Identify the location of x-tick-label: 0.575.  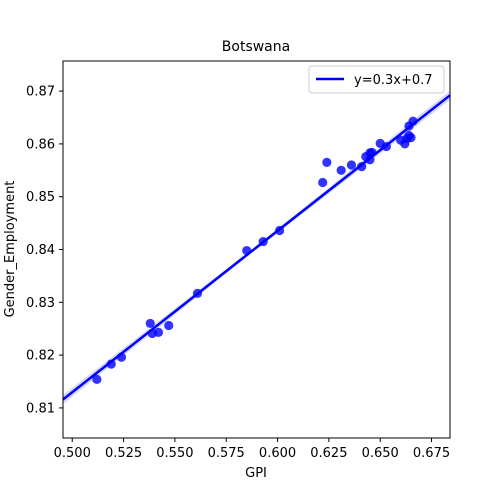
(226, 453).